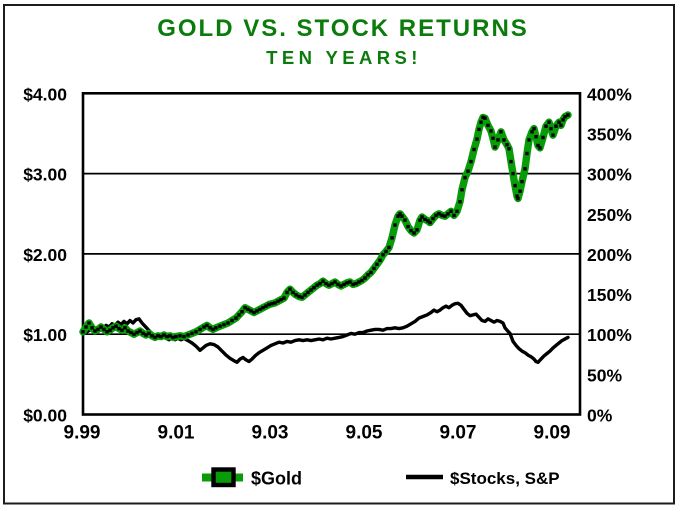  I want to click on svg-text: 200%, so click(609, 255).